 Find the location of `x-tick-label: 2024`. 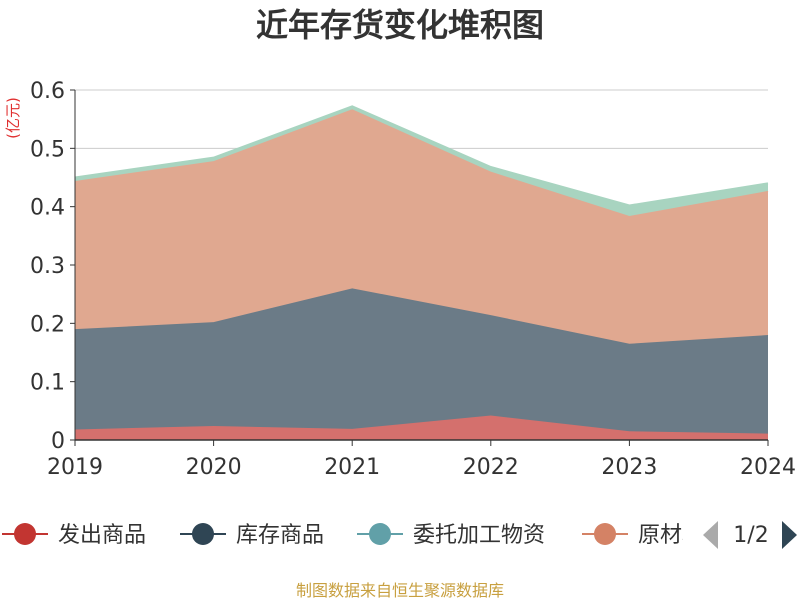

x-tick-label: 2024 is located at coordinates (768, 467).